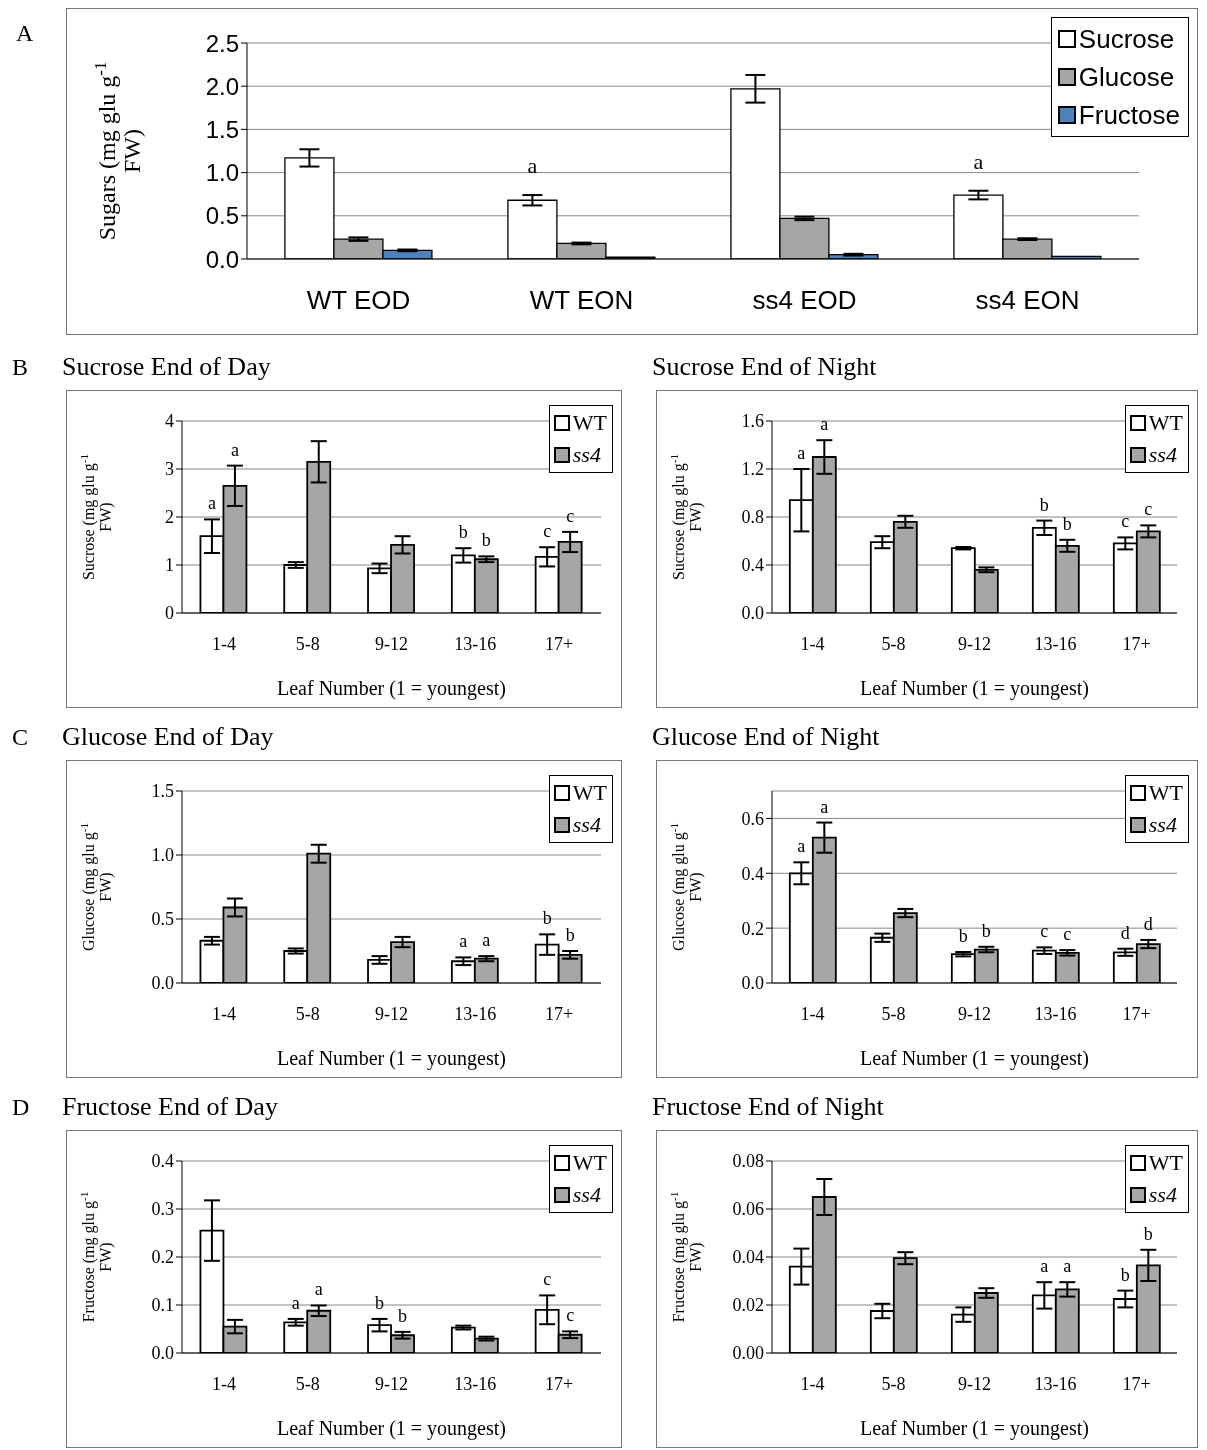  I want to click on y-tick-label: 0.3, so click(162, 1209).